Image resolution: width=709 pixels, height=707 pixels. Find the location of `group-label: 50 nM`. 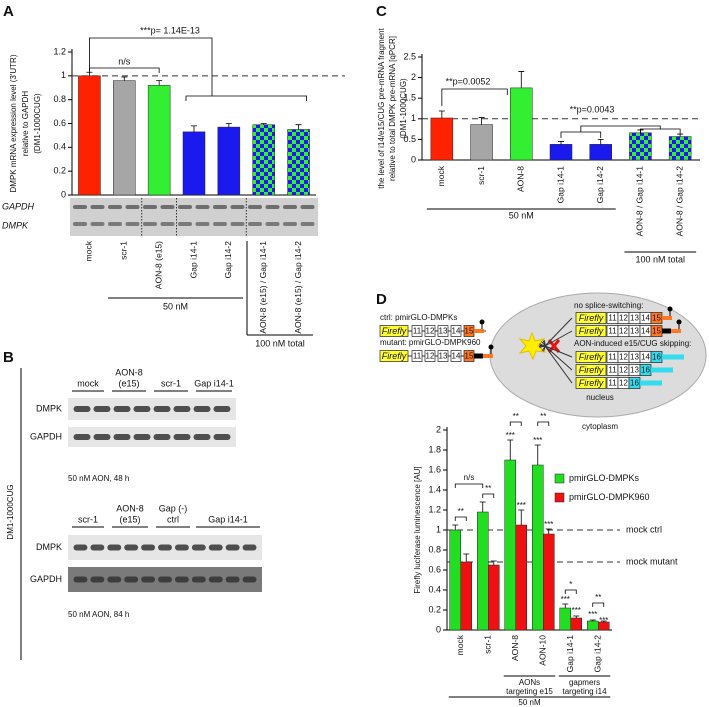

group-label: 50 nM is located at coordinates (175, 306).